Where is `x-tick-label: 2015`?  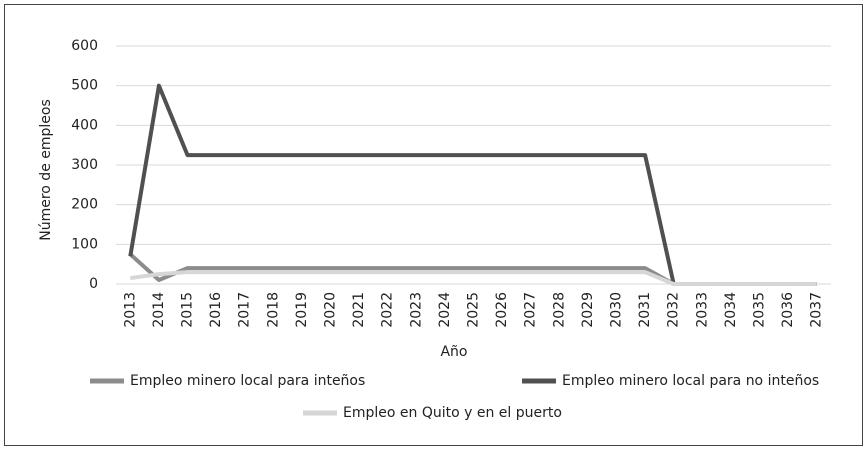 x-tick-label: 2015 is located at coordinates (188, 310).